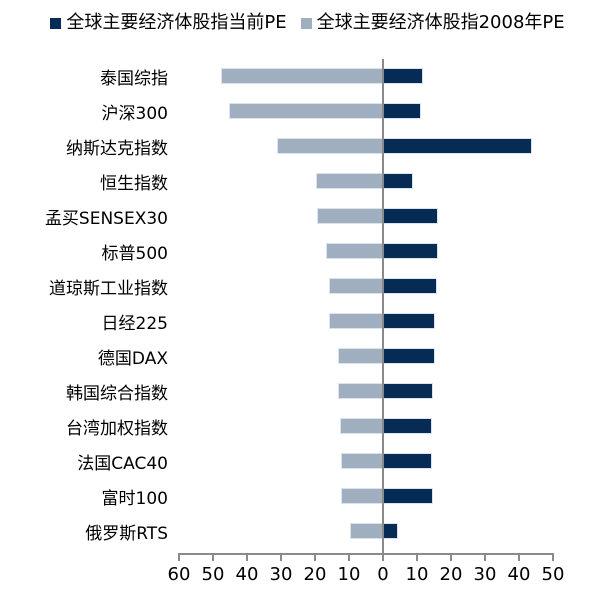 The width and height of the screenshot is (615, 592). I want to click on category-label: 日经225, so click(134, 324).